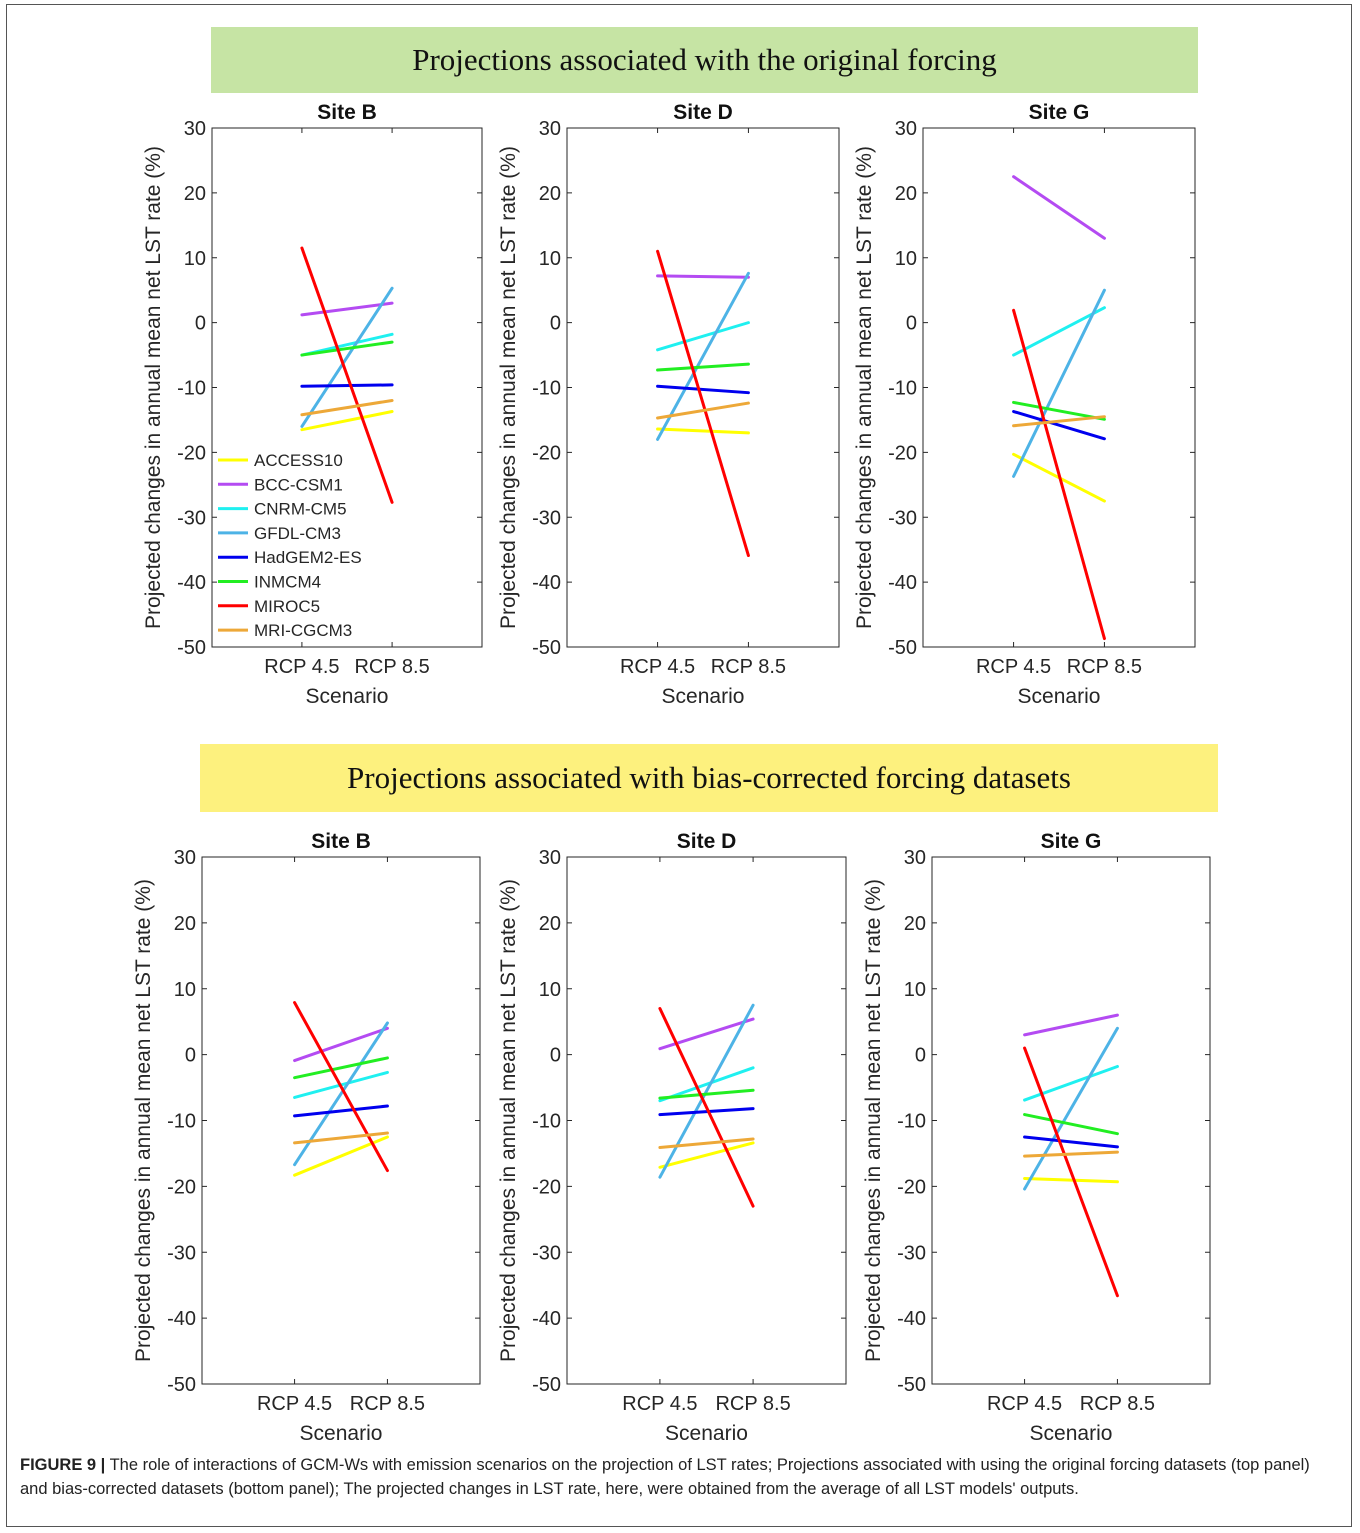 The width and height of the screenshot is (1360, 1533). What do you see at coordinates (1071, 841) in the screenshot?
I see `chart-title: Site G` at bounding box center [1071, 841].